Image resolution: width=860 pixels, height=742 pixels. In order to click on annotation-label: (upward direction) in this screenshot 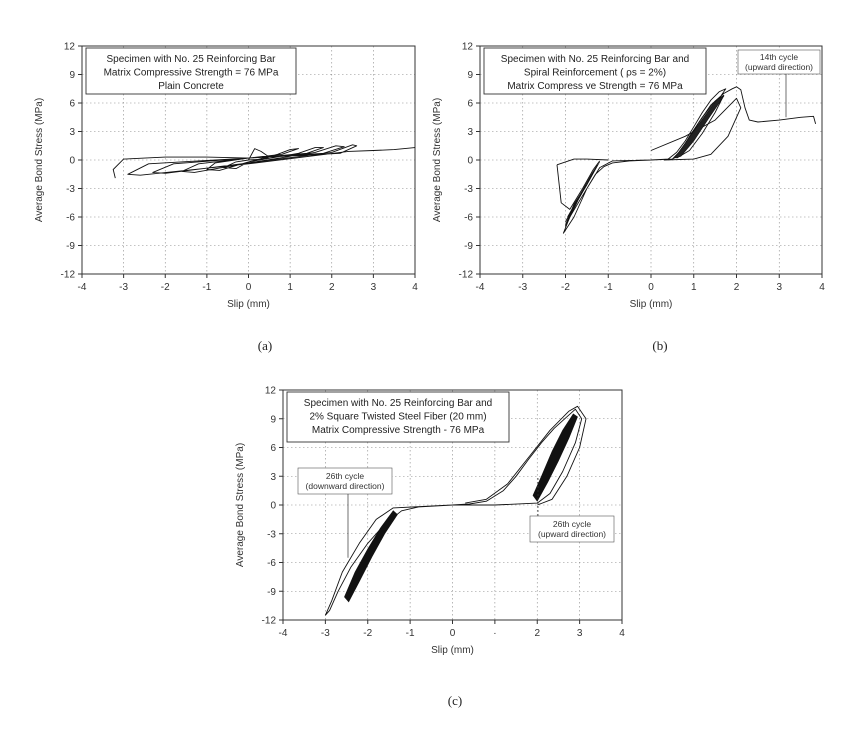, I will do `click(572, 534)`.